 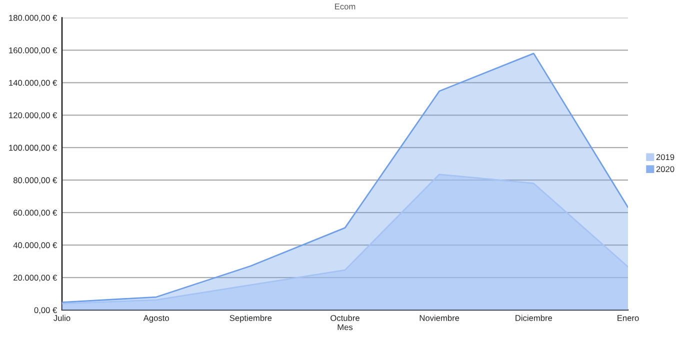 I want to click on y-tick-label: 60.000,00 €, so click(x=36, y=213).